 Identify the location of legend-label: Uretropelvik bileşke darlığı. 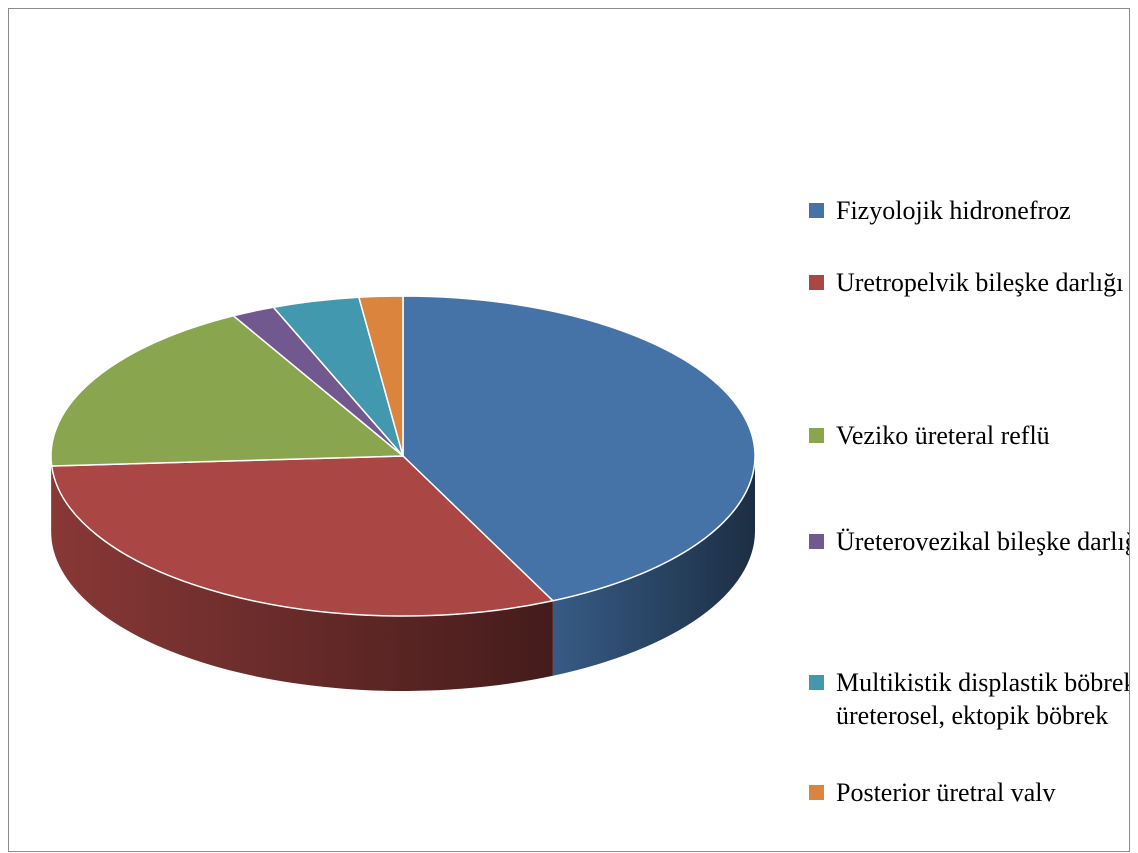
(980, 282).